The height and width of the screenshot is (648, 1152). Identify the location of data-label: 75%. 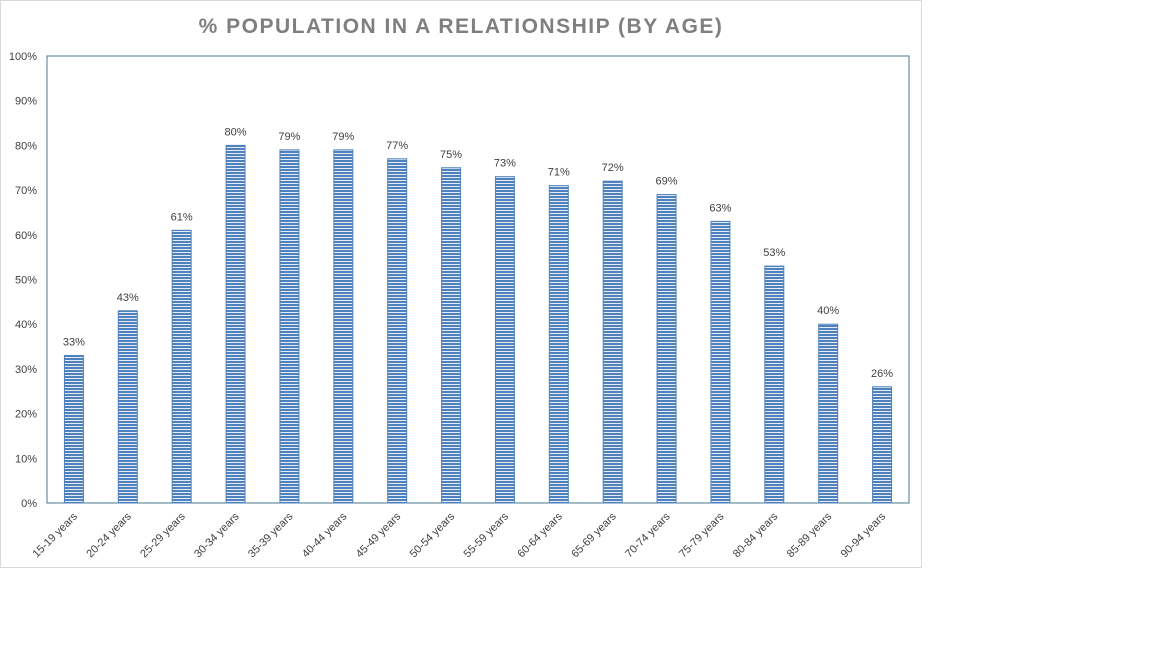
(451, 155).